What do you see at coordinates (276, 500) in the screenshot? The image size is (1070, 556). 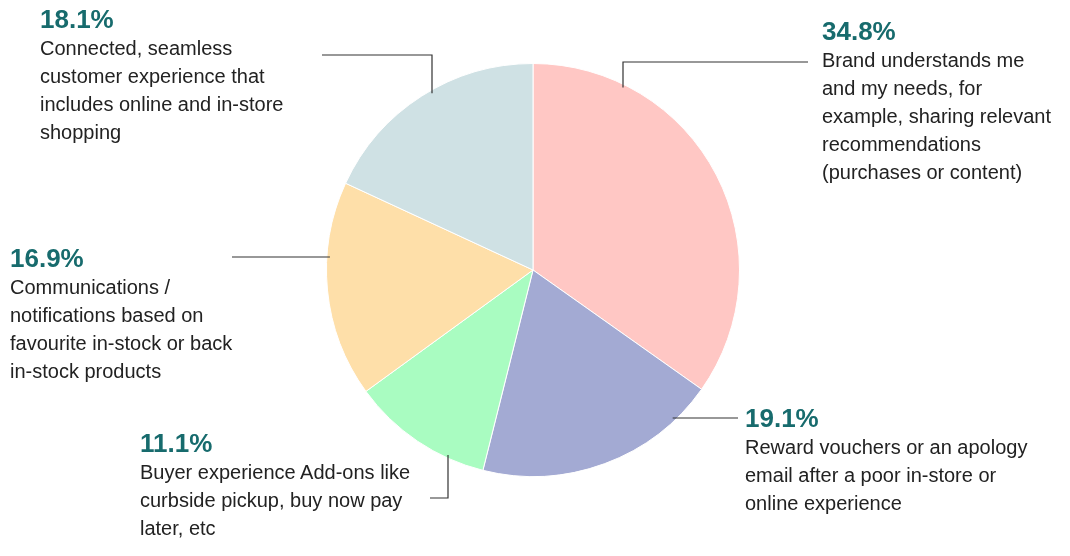 I see `slice-label: Buyer experience Add-ons like curbside pickup, buy now pay later, etc` at bounding box center [276, 500].